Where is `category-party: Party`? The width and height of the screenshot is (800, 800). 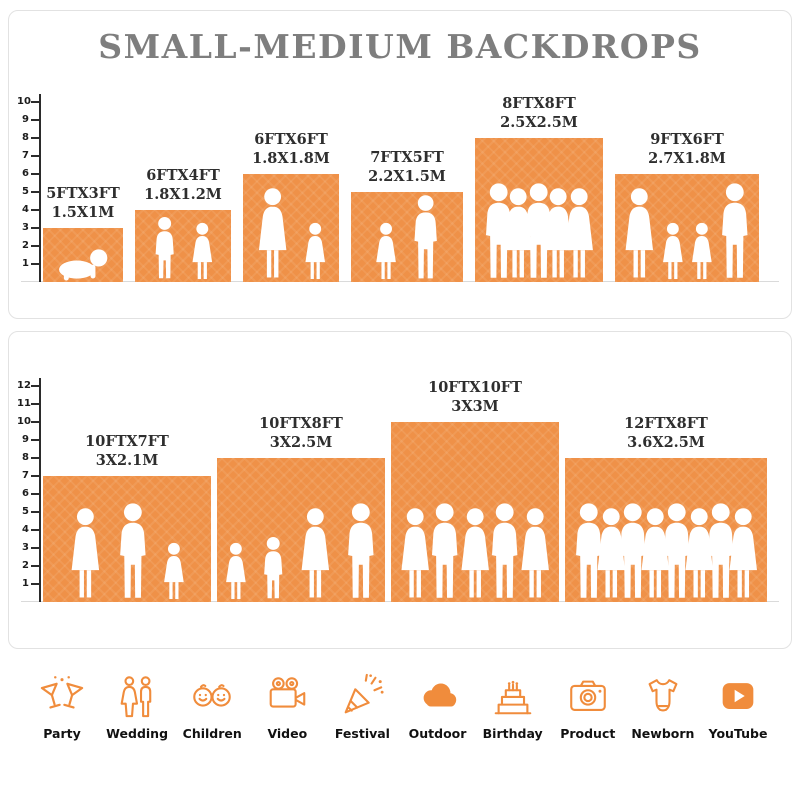
category-party: Party is located at coordinates (62, 707).